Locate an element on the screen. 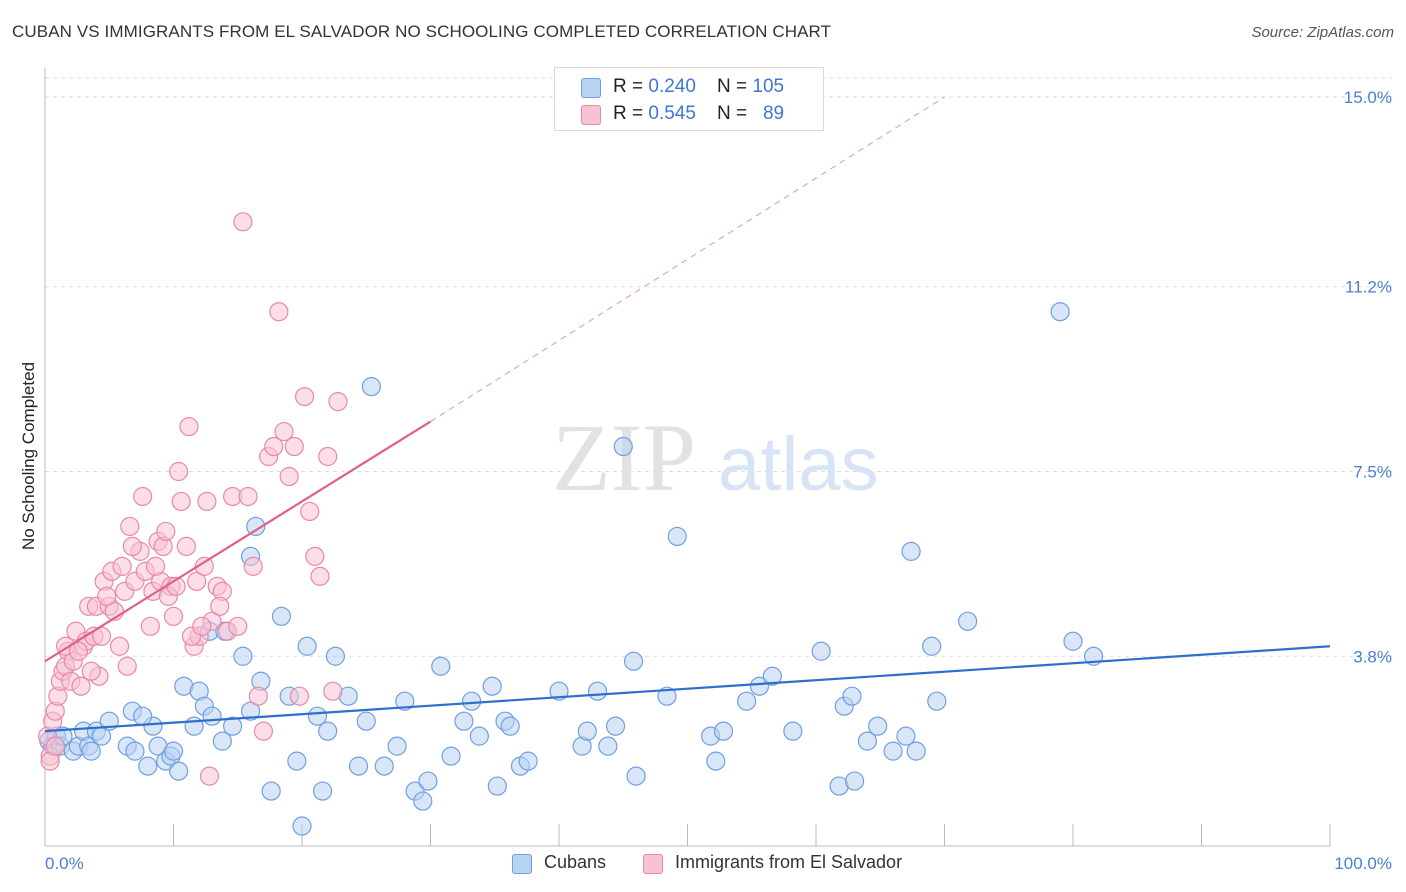  legend-row-el-salvador: R = 0.545 N = 89 is located at coordinates (682, 147).